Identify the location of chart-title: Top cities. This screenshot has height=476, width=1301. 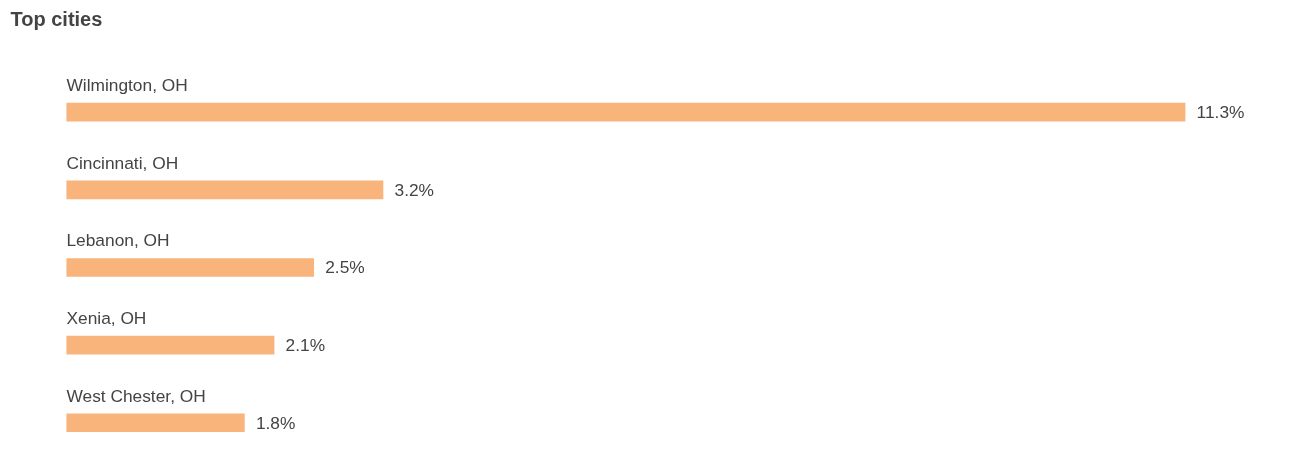
(56, 18).